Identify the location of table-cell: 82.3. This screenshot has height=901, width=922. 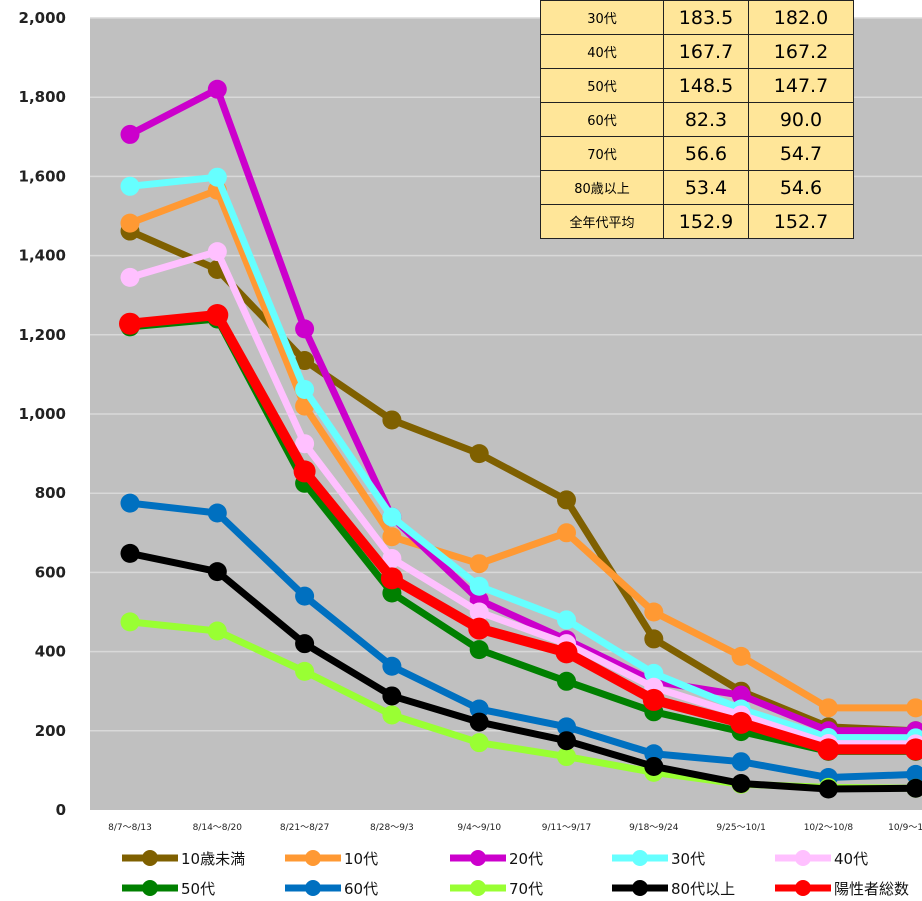
(706, 119).